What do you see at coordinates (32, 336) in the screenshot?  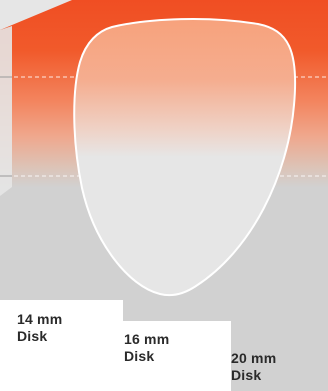 I see `disk-unit-14mm: Disk` at bounding box center [32, 336].